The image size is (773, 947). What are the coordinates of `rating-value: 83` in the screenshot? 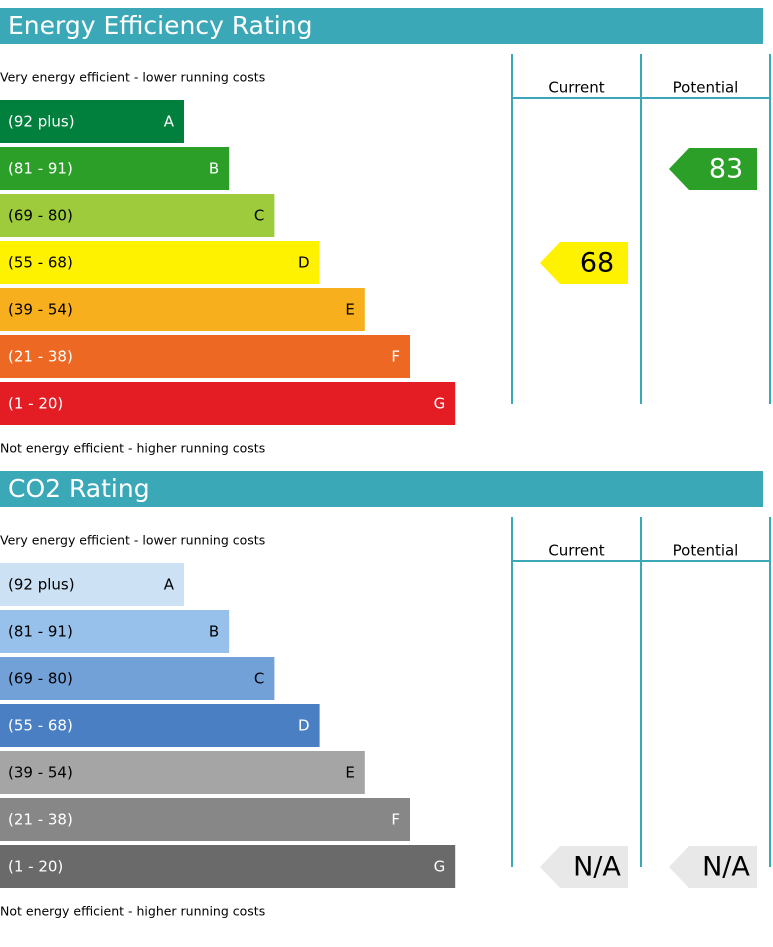 It's located at (726, 169).